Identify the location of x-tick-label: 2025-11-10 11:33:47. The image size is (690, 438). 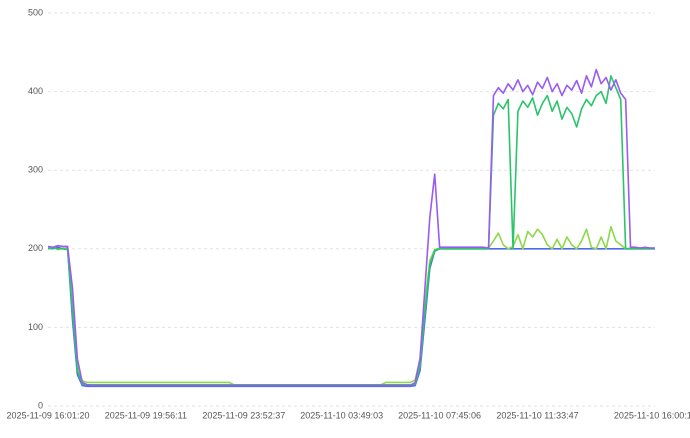
(537, 415).